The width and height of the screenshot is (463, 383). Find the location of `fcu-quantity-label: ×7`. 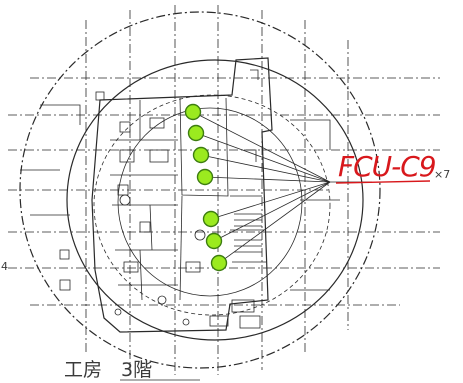

fcu-quantity-label: ×7 is located at coordinates (442, 174).